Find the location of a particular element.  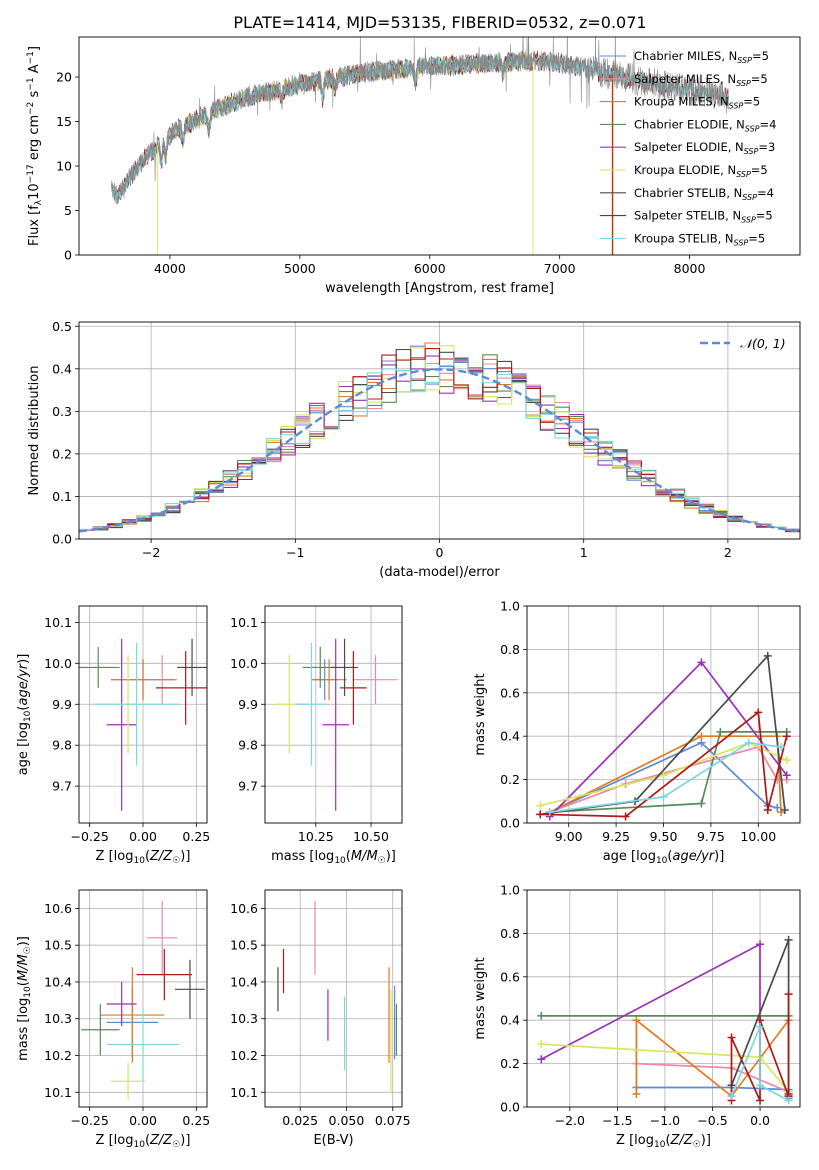

weight-vs-age-xtick-label: 9.75 is located at coordinates (711, 836).